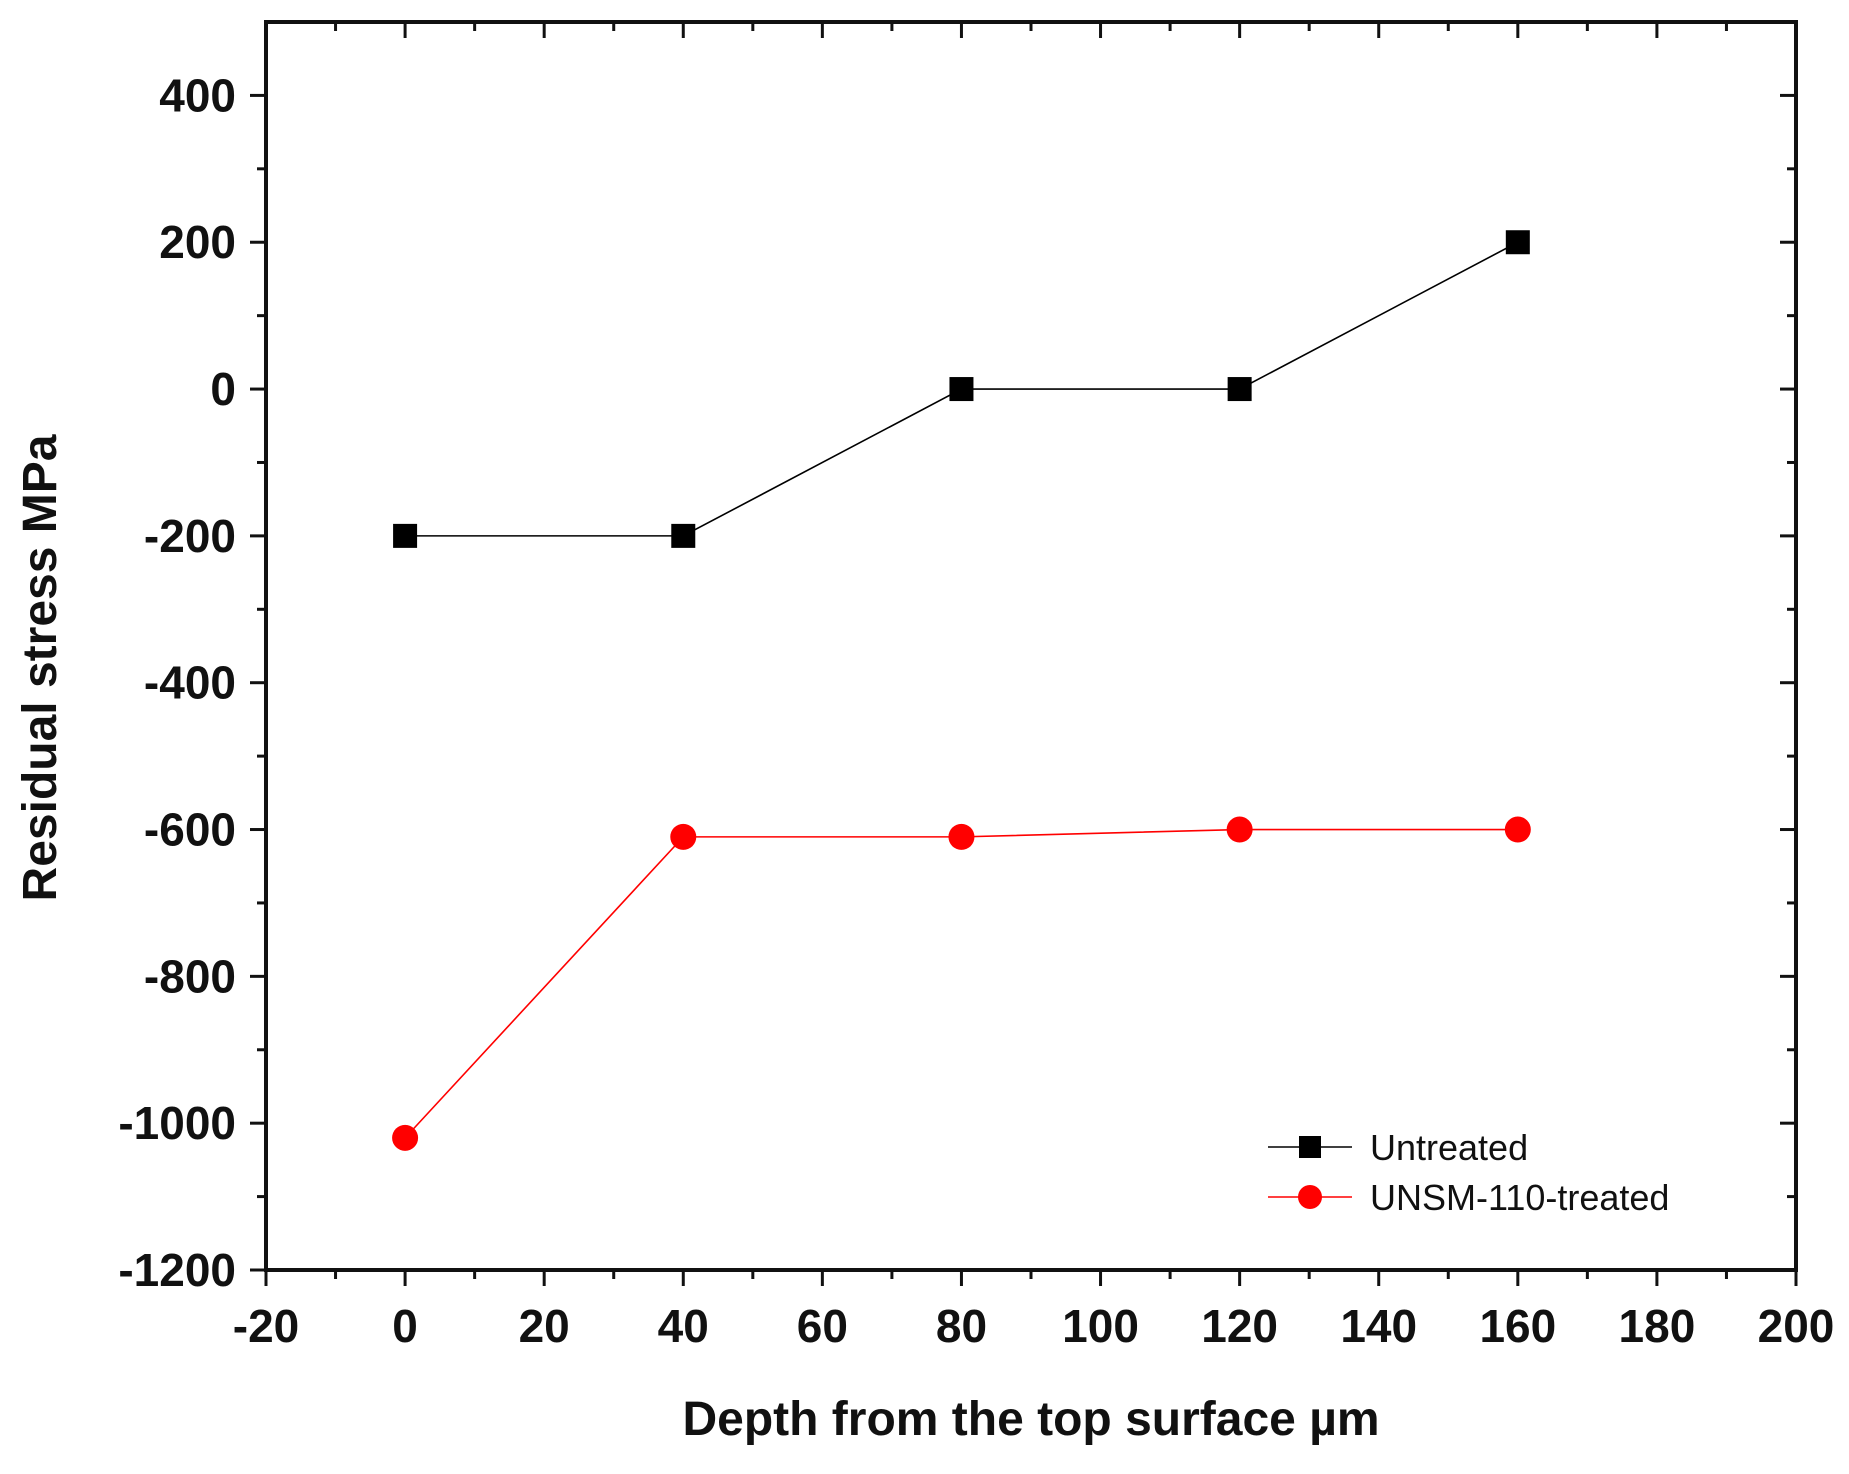 The width and height of the screenshot is (1849, 1474). I want to click on x-tick-label: 160, so click(1517, 1326).